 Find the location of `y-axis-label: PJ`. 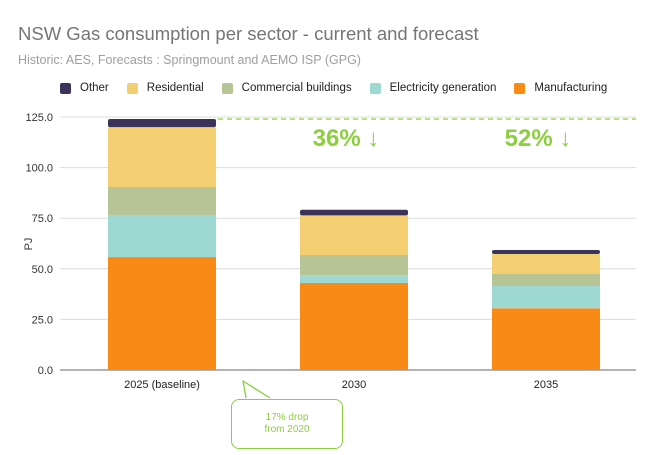

y-axis-label: PJ is located at coordinates (29, 244).